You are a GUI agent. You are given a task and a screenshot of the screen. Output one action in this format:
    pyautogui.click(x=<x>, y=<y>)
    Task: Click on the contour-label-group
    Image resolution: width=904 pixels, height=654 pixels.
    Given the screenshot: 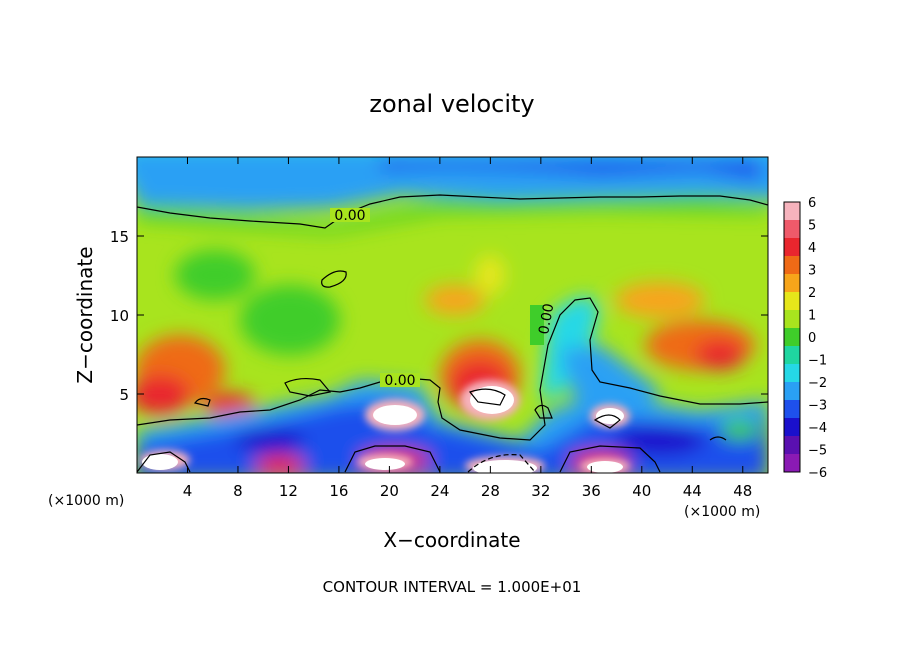 What is the action you would take?
    pyautogui.click(x=437, y=297)
    